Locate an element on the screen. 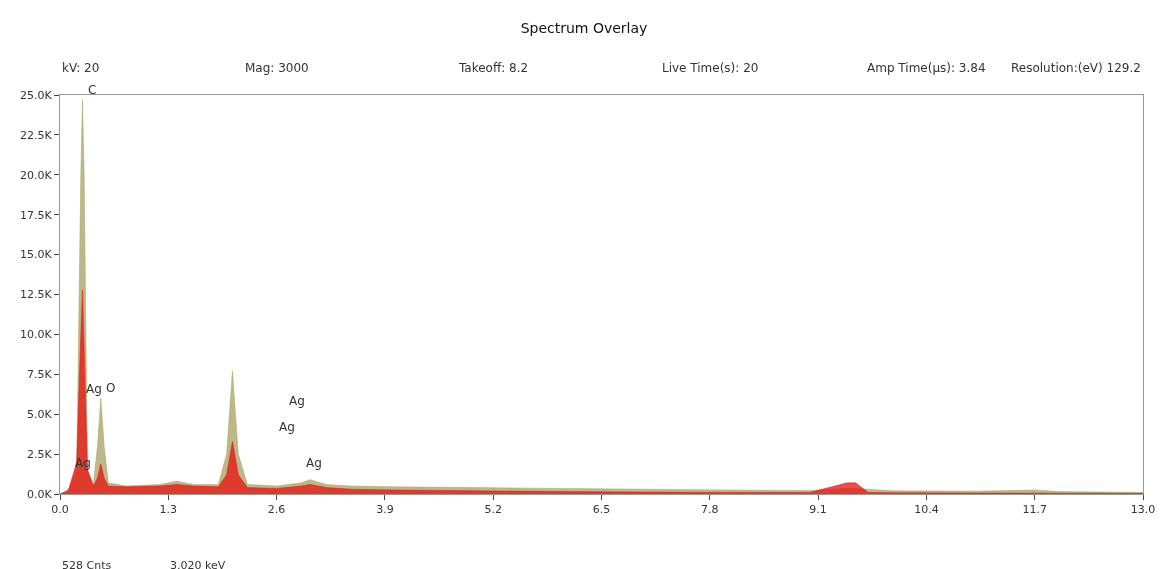  annotation: O is located at coordinates (111, 388).